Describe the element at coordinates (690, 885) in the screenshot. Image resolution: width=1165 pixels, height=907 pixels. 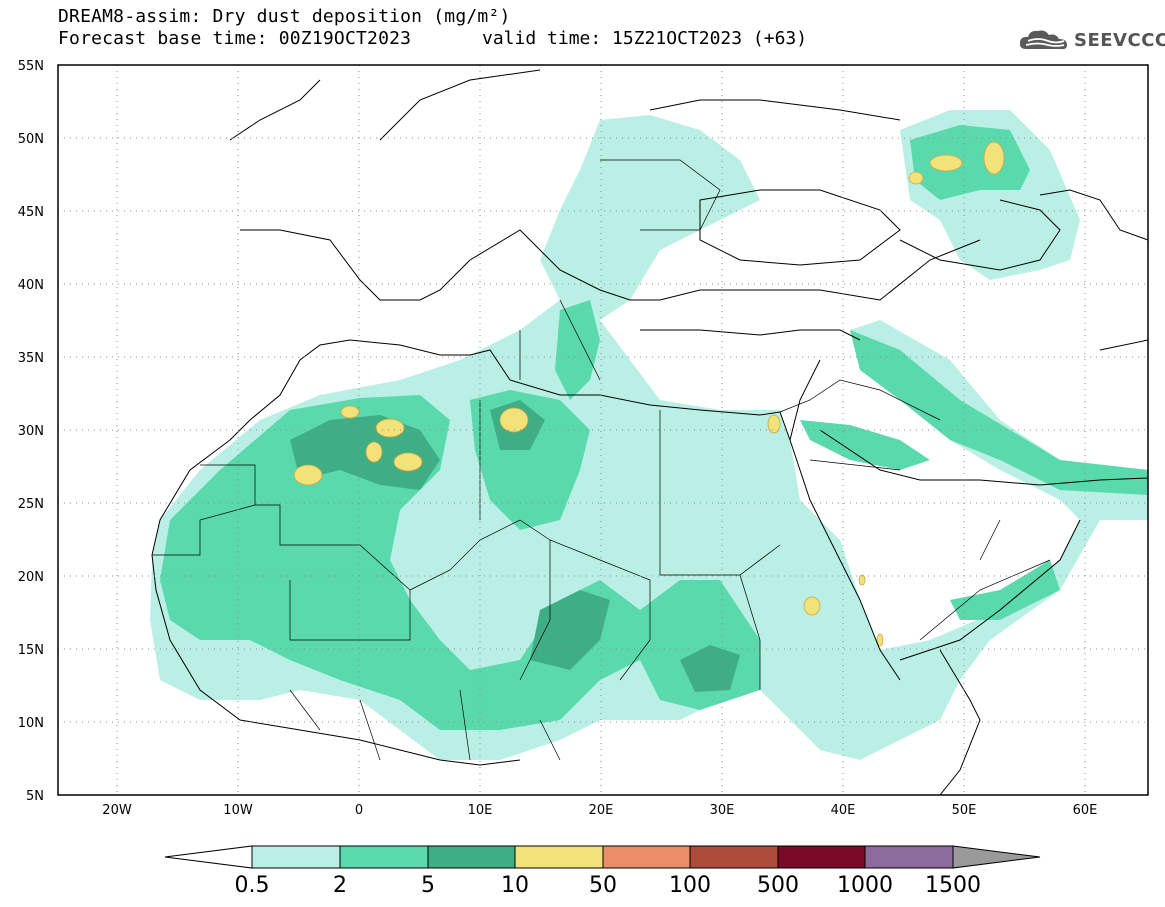
I see `colorbar-label: 100` at that location.